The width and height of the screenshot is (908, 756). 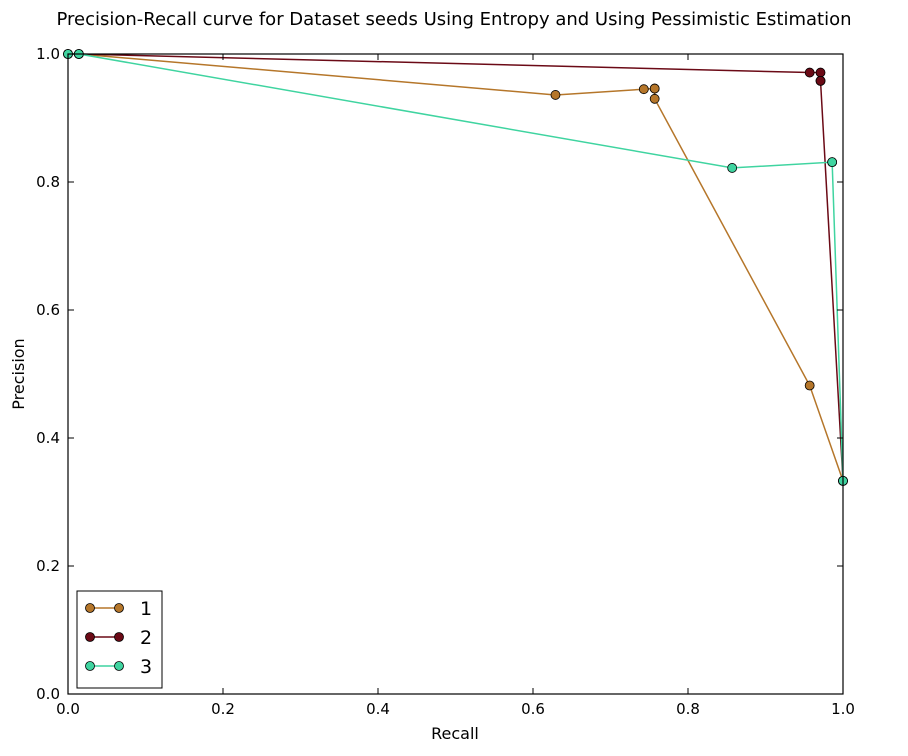 What do you see at coordinates (48, 182) in the screenshot?
I see `y-tick-label-4: 0.8` at bounding box center [48, 182].